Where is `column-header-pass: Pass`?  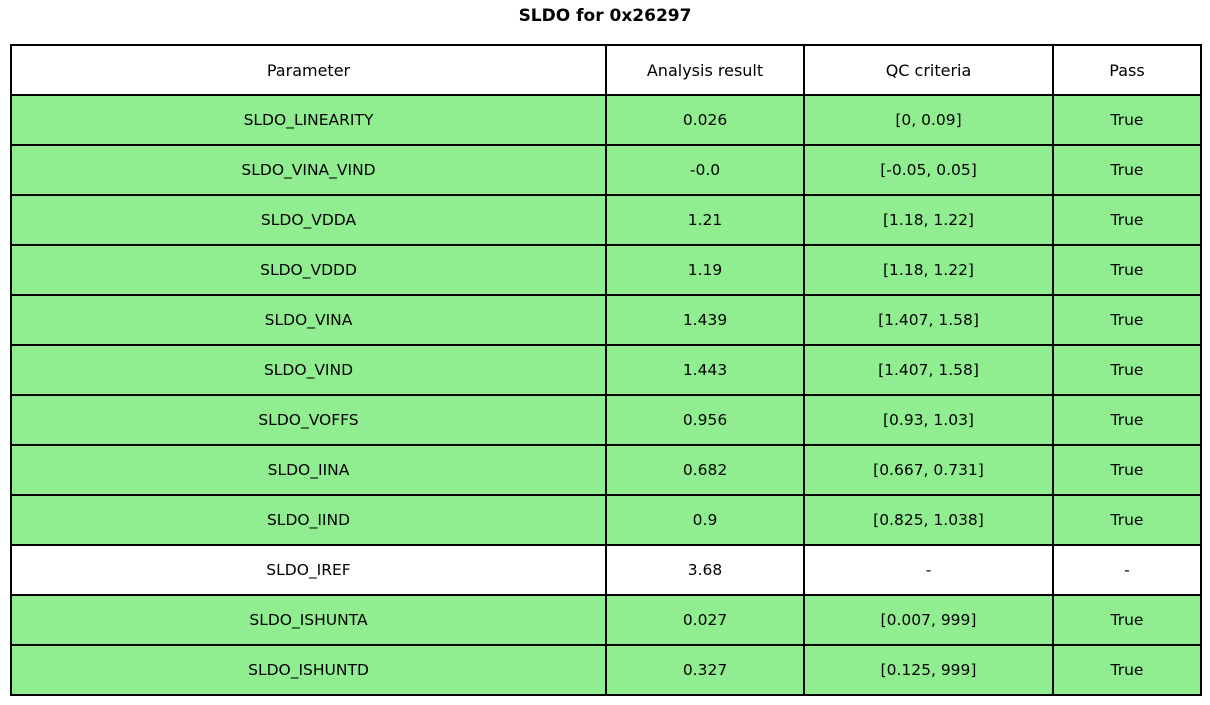
column-header-pass: Pass is located at coordinates (1127, 70).